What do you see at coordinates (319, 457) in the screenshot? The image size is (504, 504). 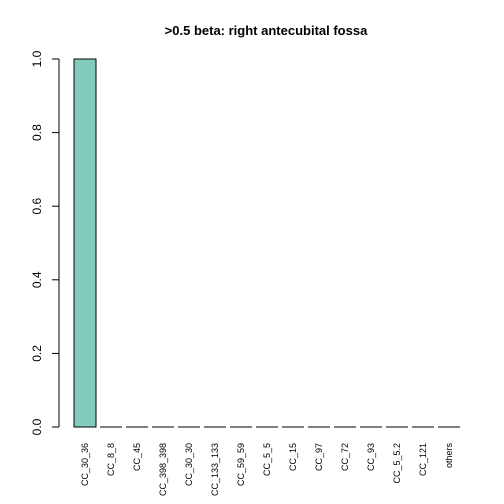 I see `x-category-label: CC_97` at bounding box center [319, 457].